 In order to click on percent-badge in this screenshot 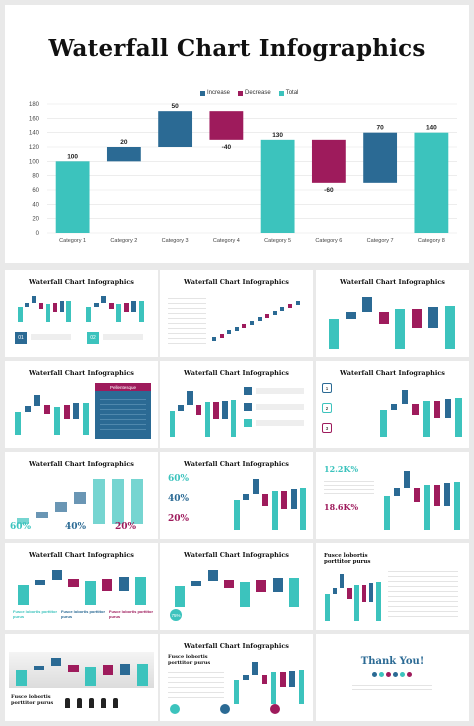, I will do `click(225, 709)`.